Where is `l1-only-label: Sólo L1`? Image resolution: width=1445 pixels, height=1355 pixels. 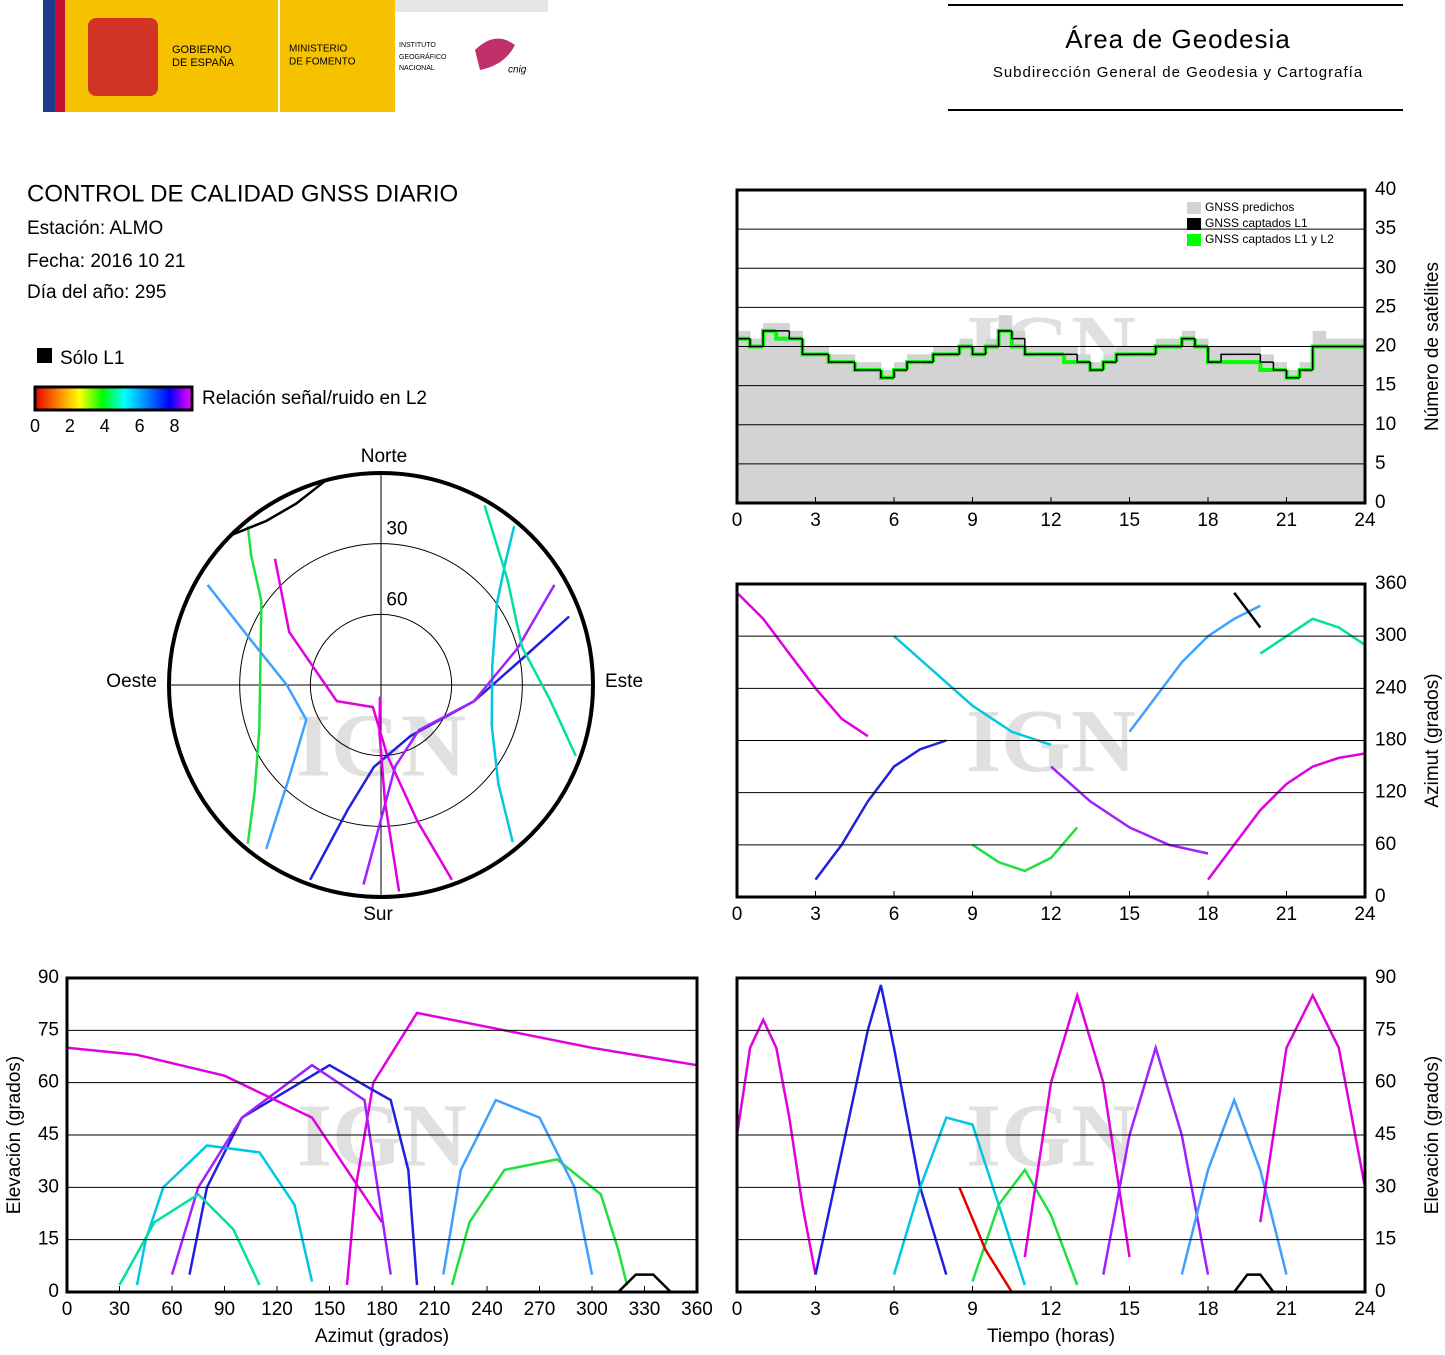
l1-only-label: Sólo L1 is located at coordinates (92, 358).